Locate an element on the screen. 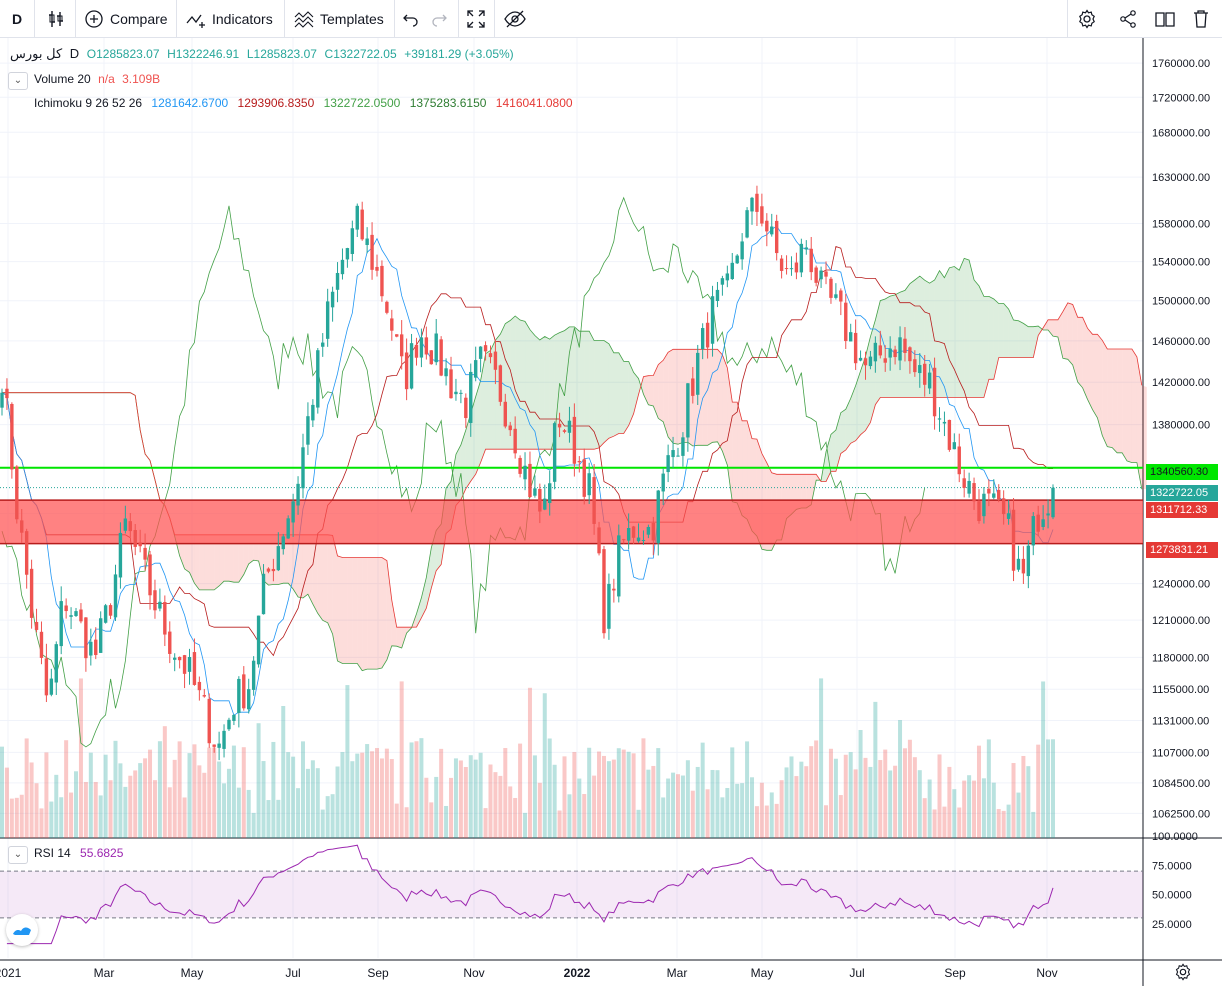  share-icon is located at coordinates (1128, 18).